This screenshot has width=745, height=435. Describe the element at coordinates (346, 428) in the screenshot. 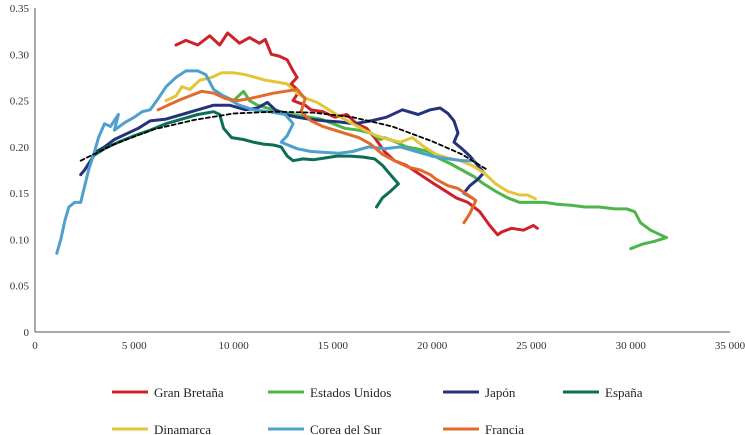

I see `legend-label: Corea del Sur` at that location.